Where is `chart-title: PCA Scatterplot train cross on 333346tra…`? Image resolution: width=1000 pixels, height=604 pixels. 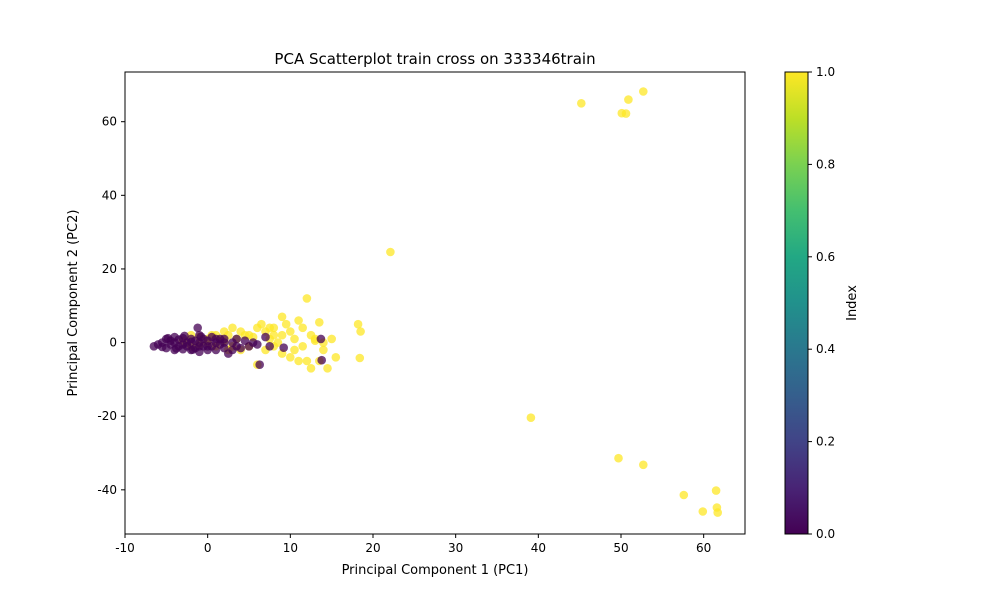
chart-title: PCA Scatterplot train cross on 333346tra… is located at coordinates (434, 59).